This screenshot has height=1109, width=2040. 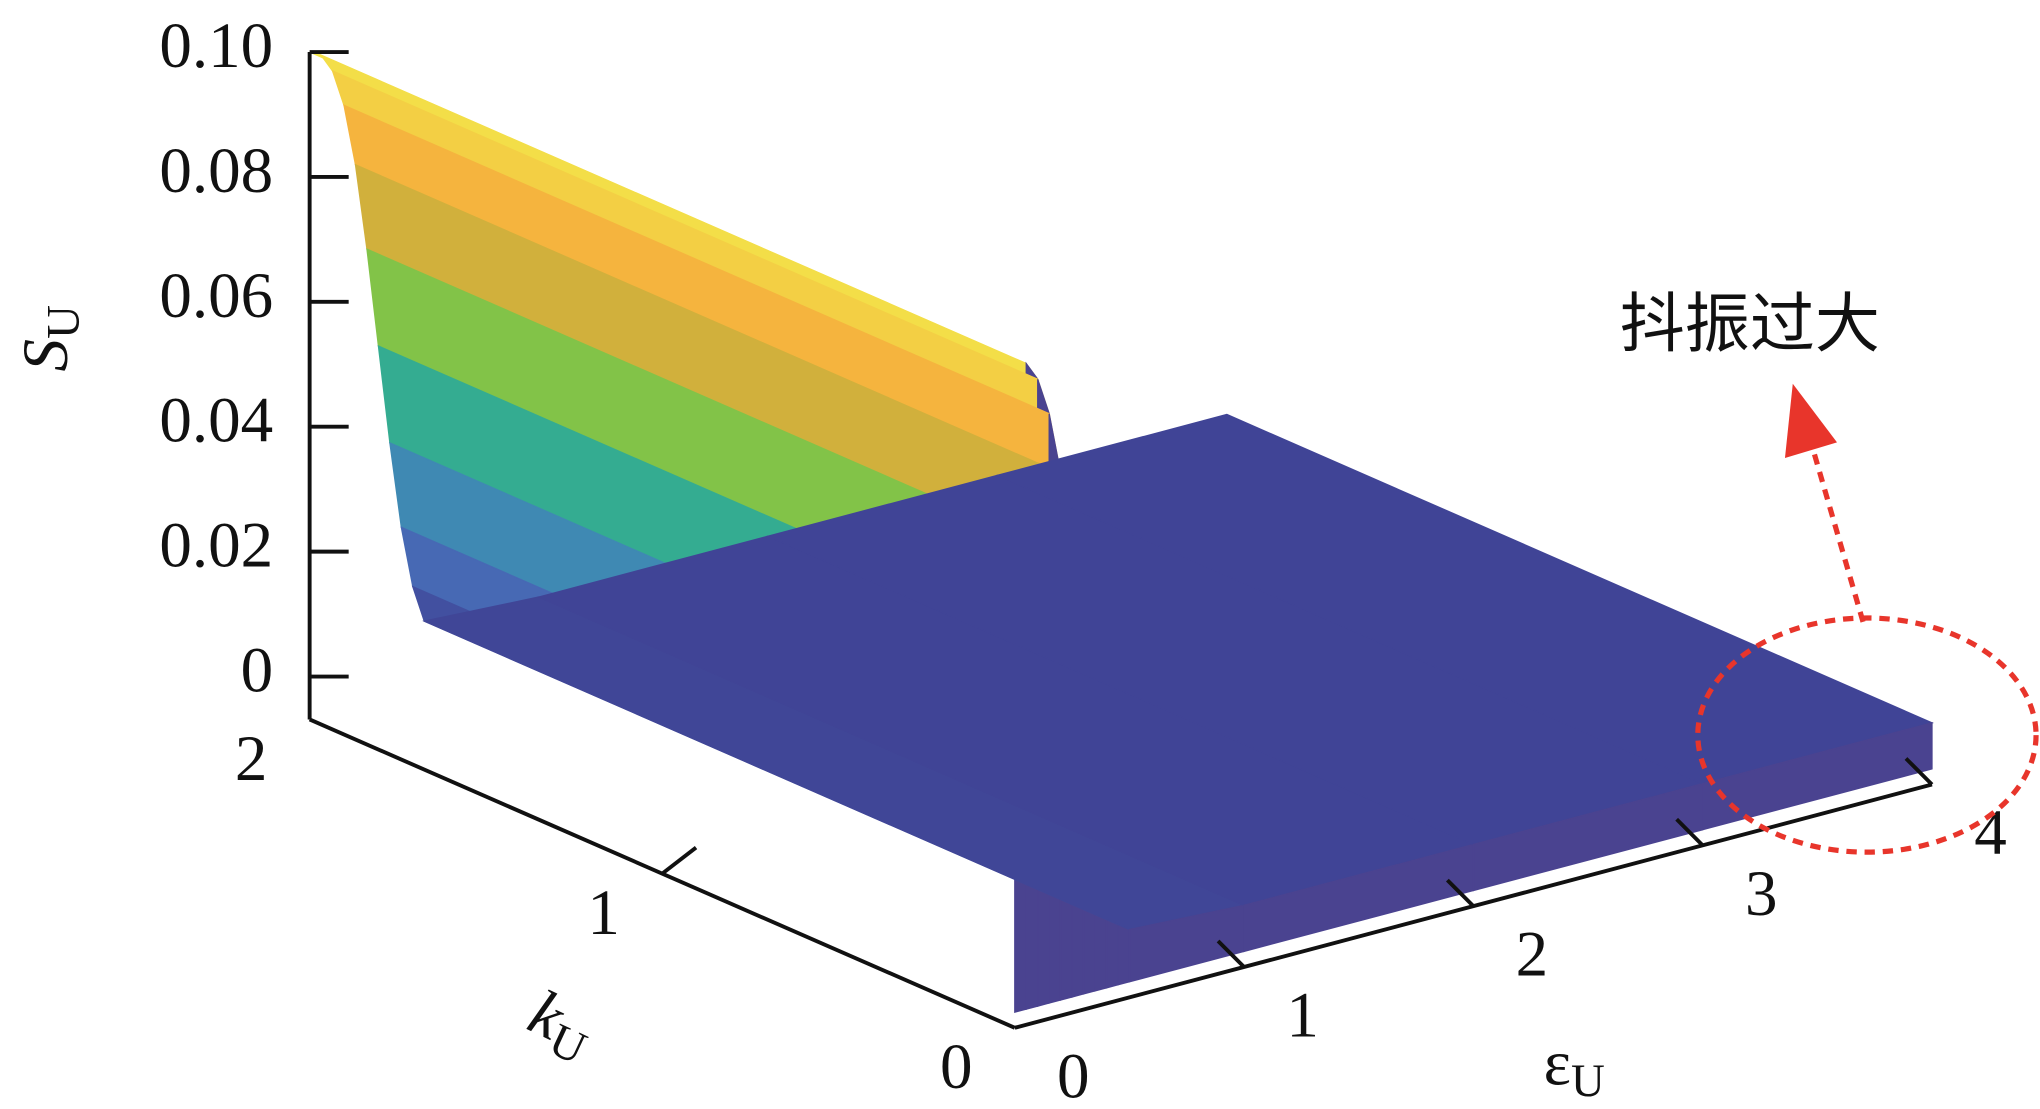 I want to click on z-tick-label: 0, so click(x=257, y=670).